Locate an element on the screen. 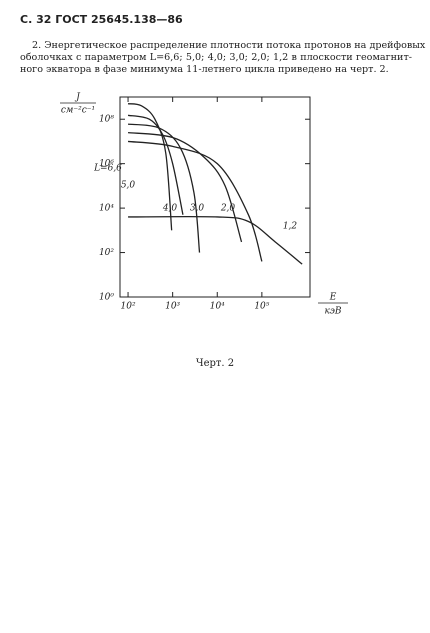 The width and height of the screenshot is (430, 633). curve-label: L=6,6 is located at coordinates (107, 169).